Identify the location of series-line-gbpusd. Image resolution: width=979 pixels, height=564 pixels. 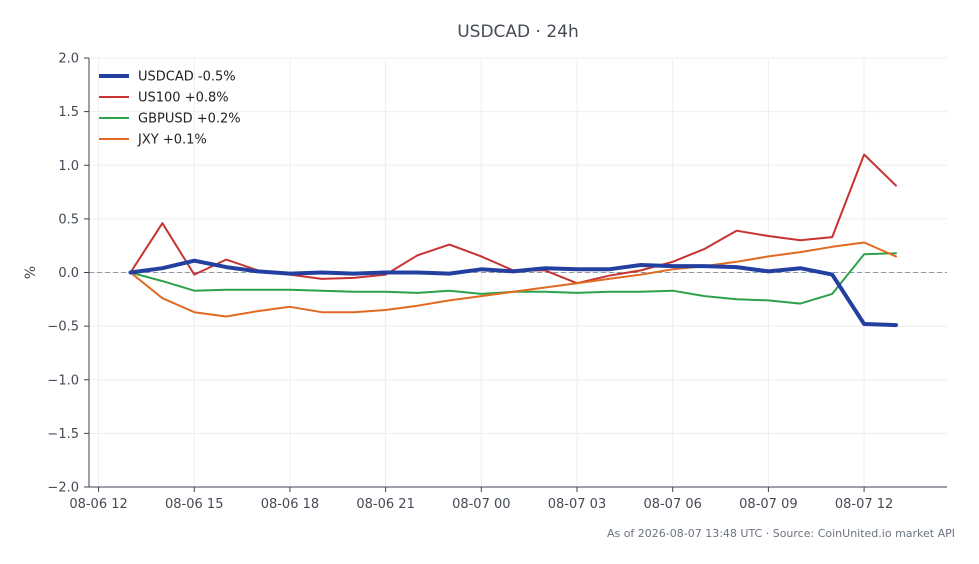
(513, 278).